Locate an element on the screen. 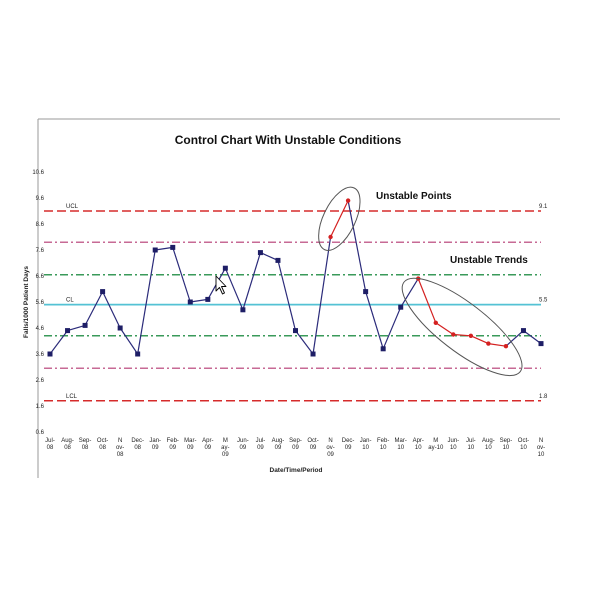 The width and height of the screenshot is (600, 600). x-tick-label: Jul-08 is located at coordinates (50, 444).